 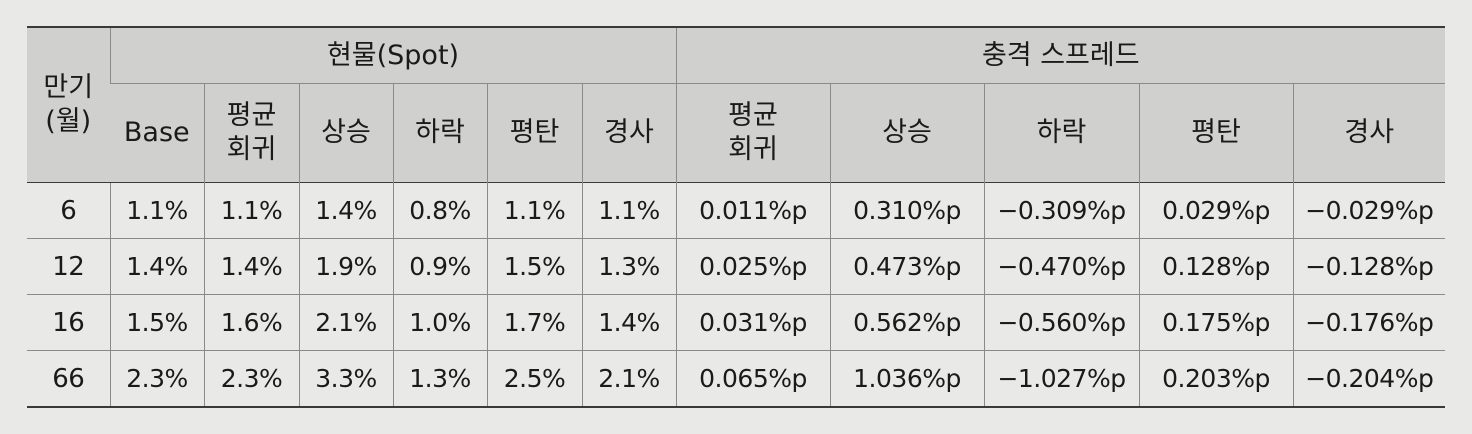 I want to click on maturity-cell: 16, so click(x=68, y=322).